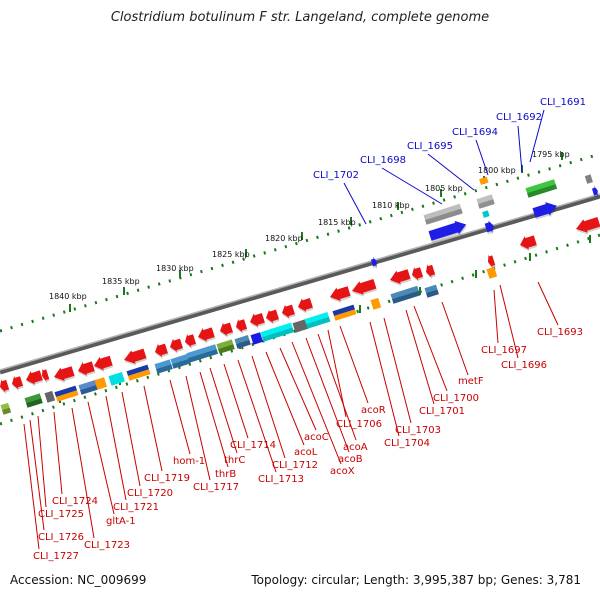  I want to click on gene-label-reverse: acoA, so click(355, 447).